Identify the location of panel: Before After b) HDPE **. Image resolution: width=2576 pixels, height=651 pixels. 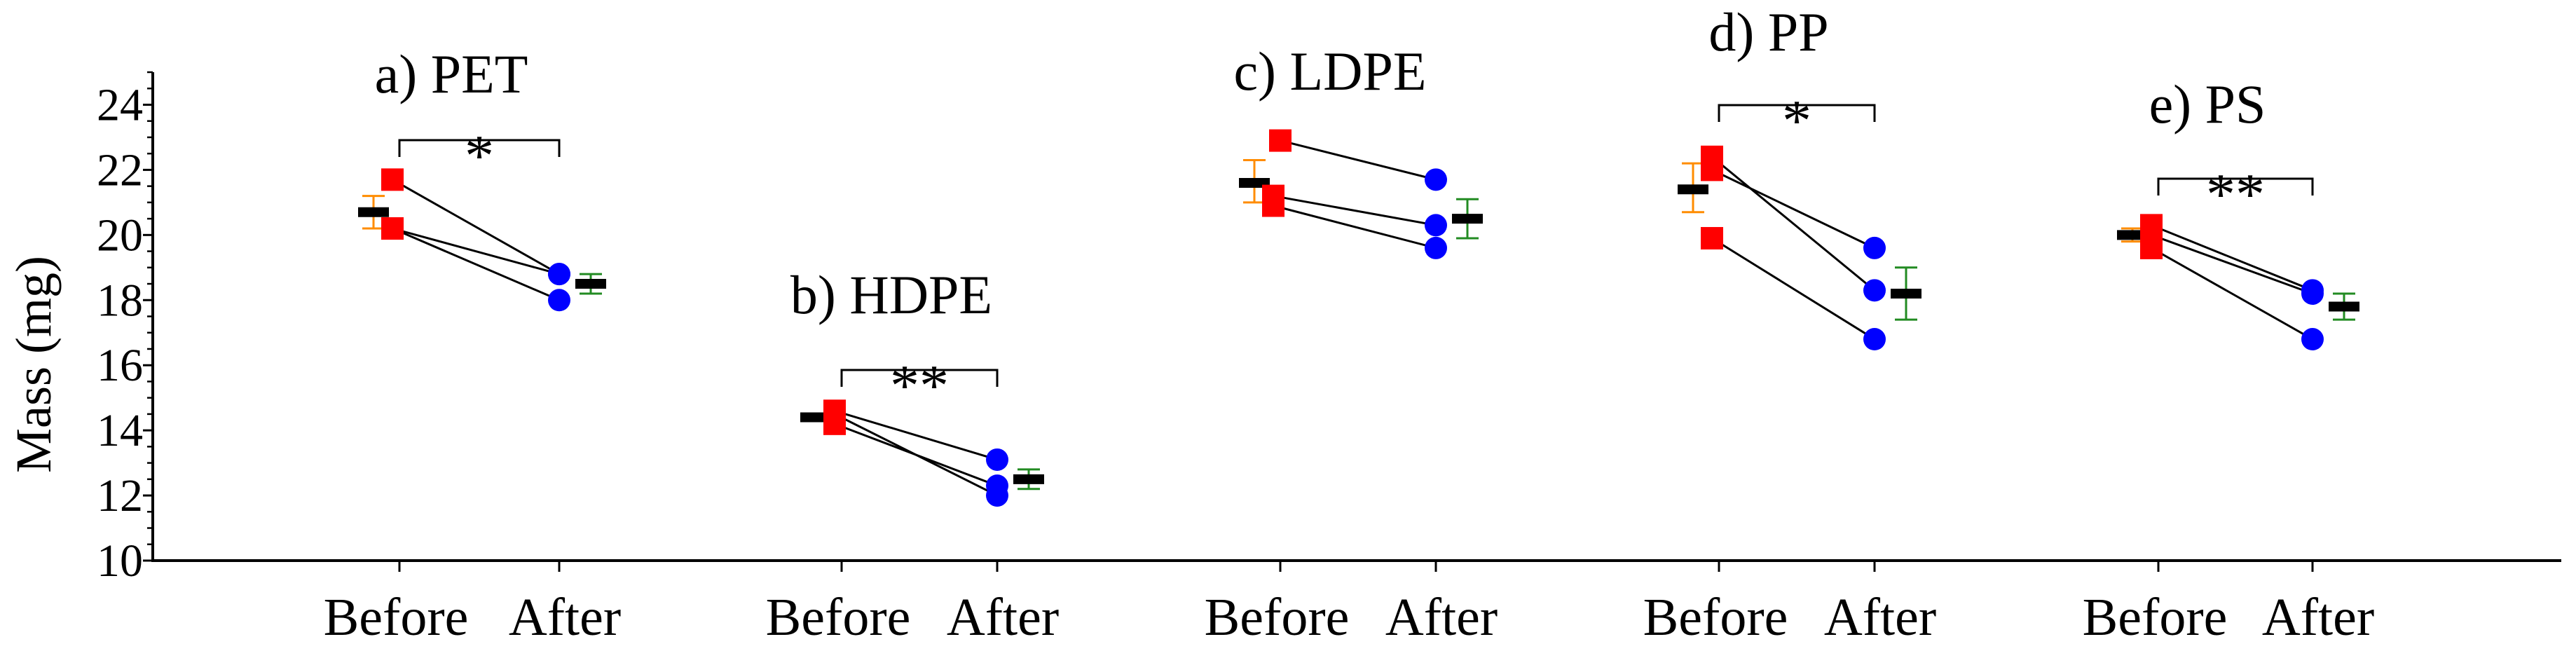
(913, 456).